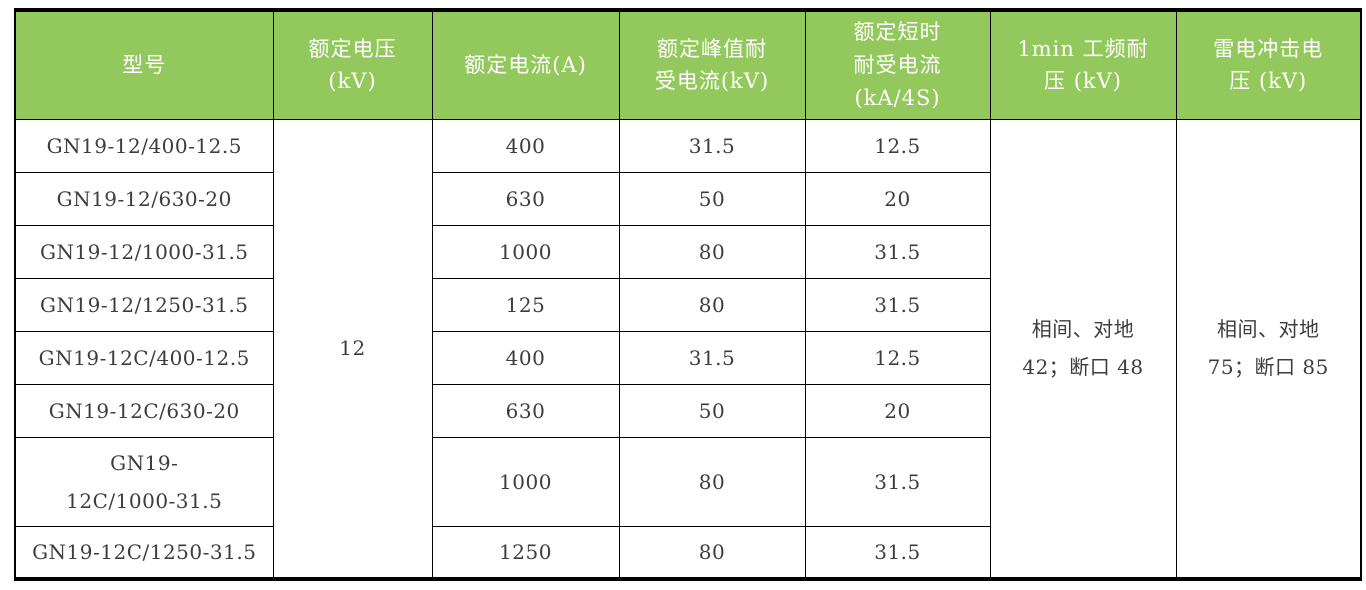  I want to click on table-row: GN19-12/1250-31.5 125 80 31.5, so click(687, 304).